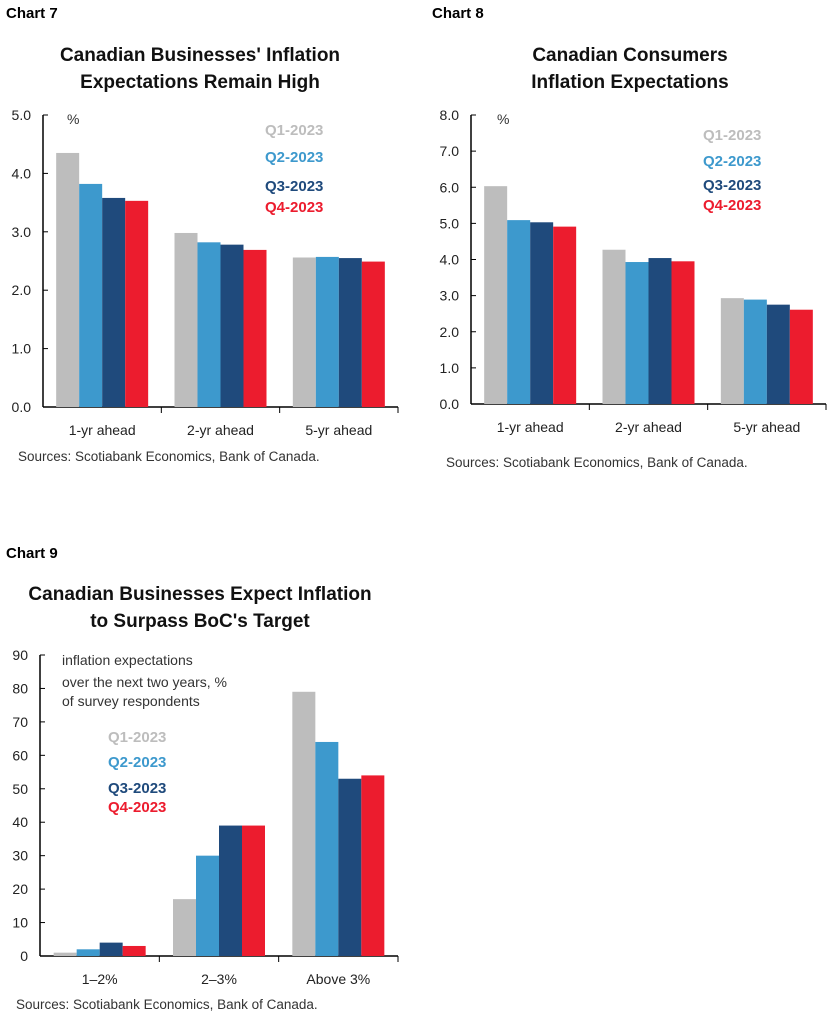 The width and height of the screenshot is (828, 1023). What do you see at coordinates (683, 332) in the screenshot?
I see `chart-8-bar-Q4-2023-2-yr ahead` at bounding box center [683, 332].